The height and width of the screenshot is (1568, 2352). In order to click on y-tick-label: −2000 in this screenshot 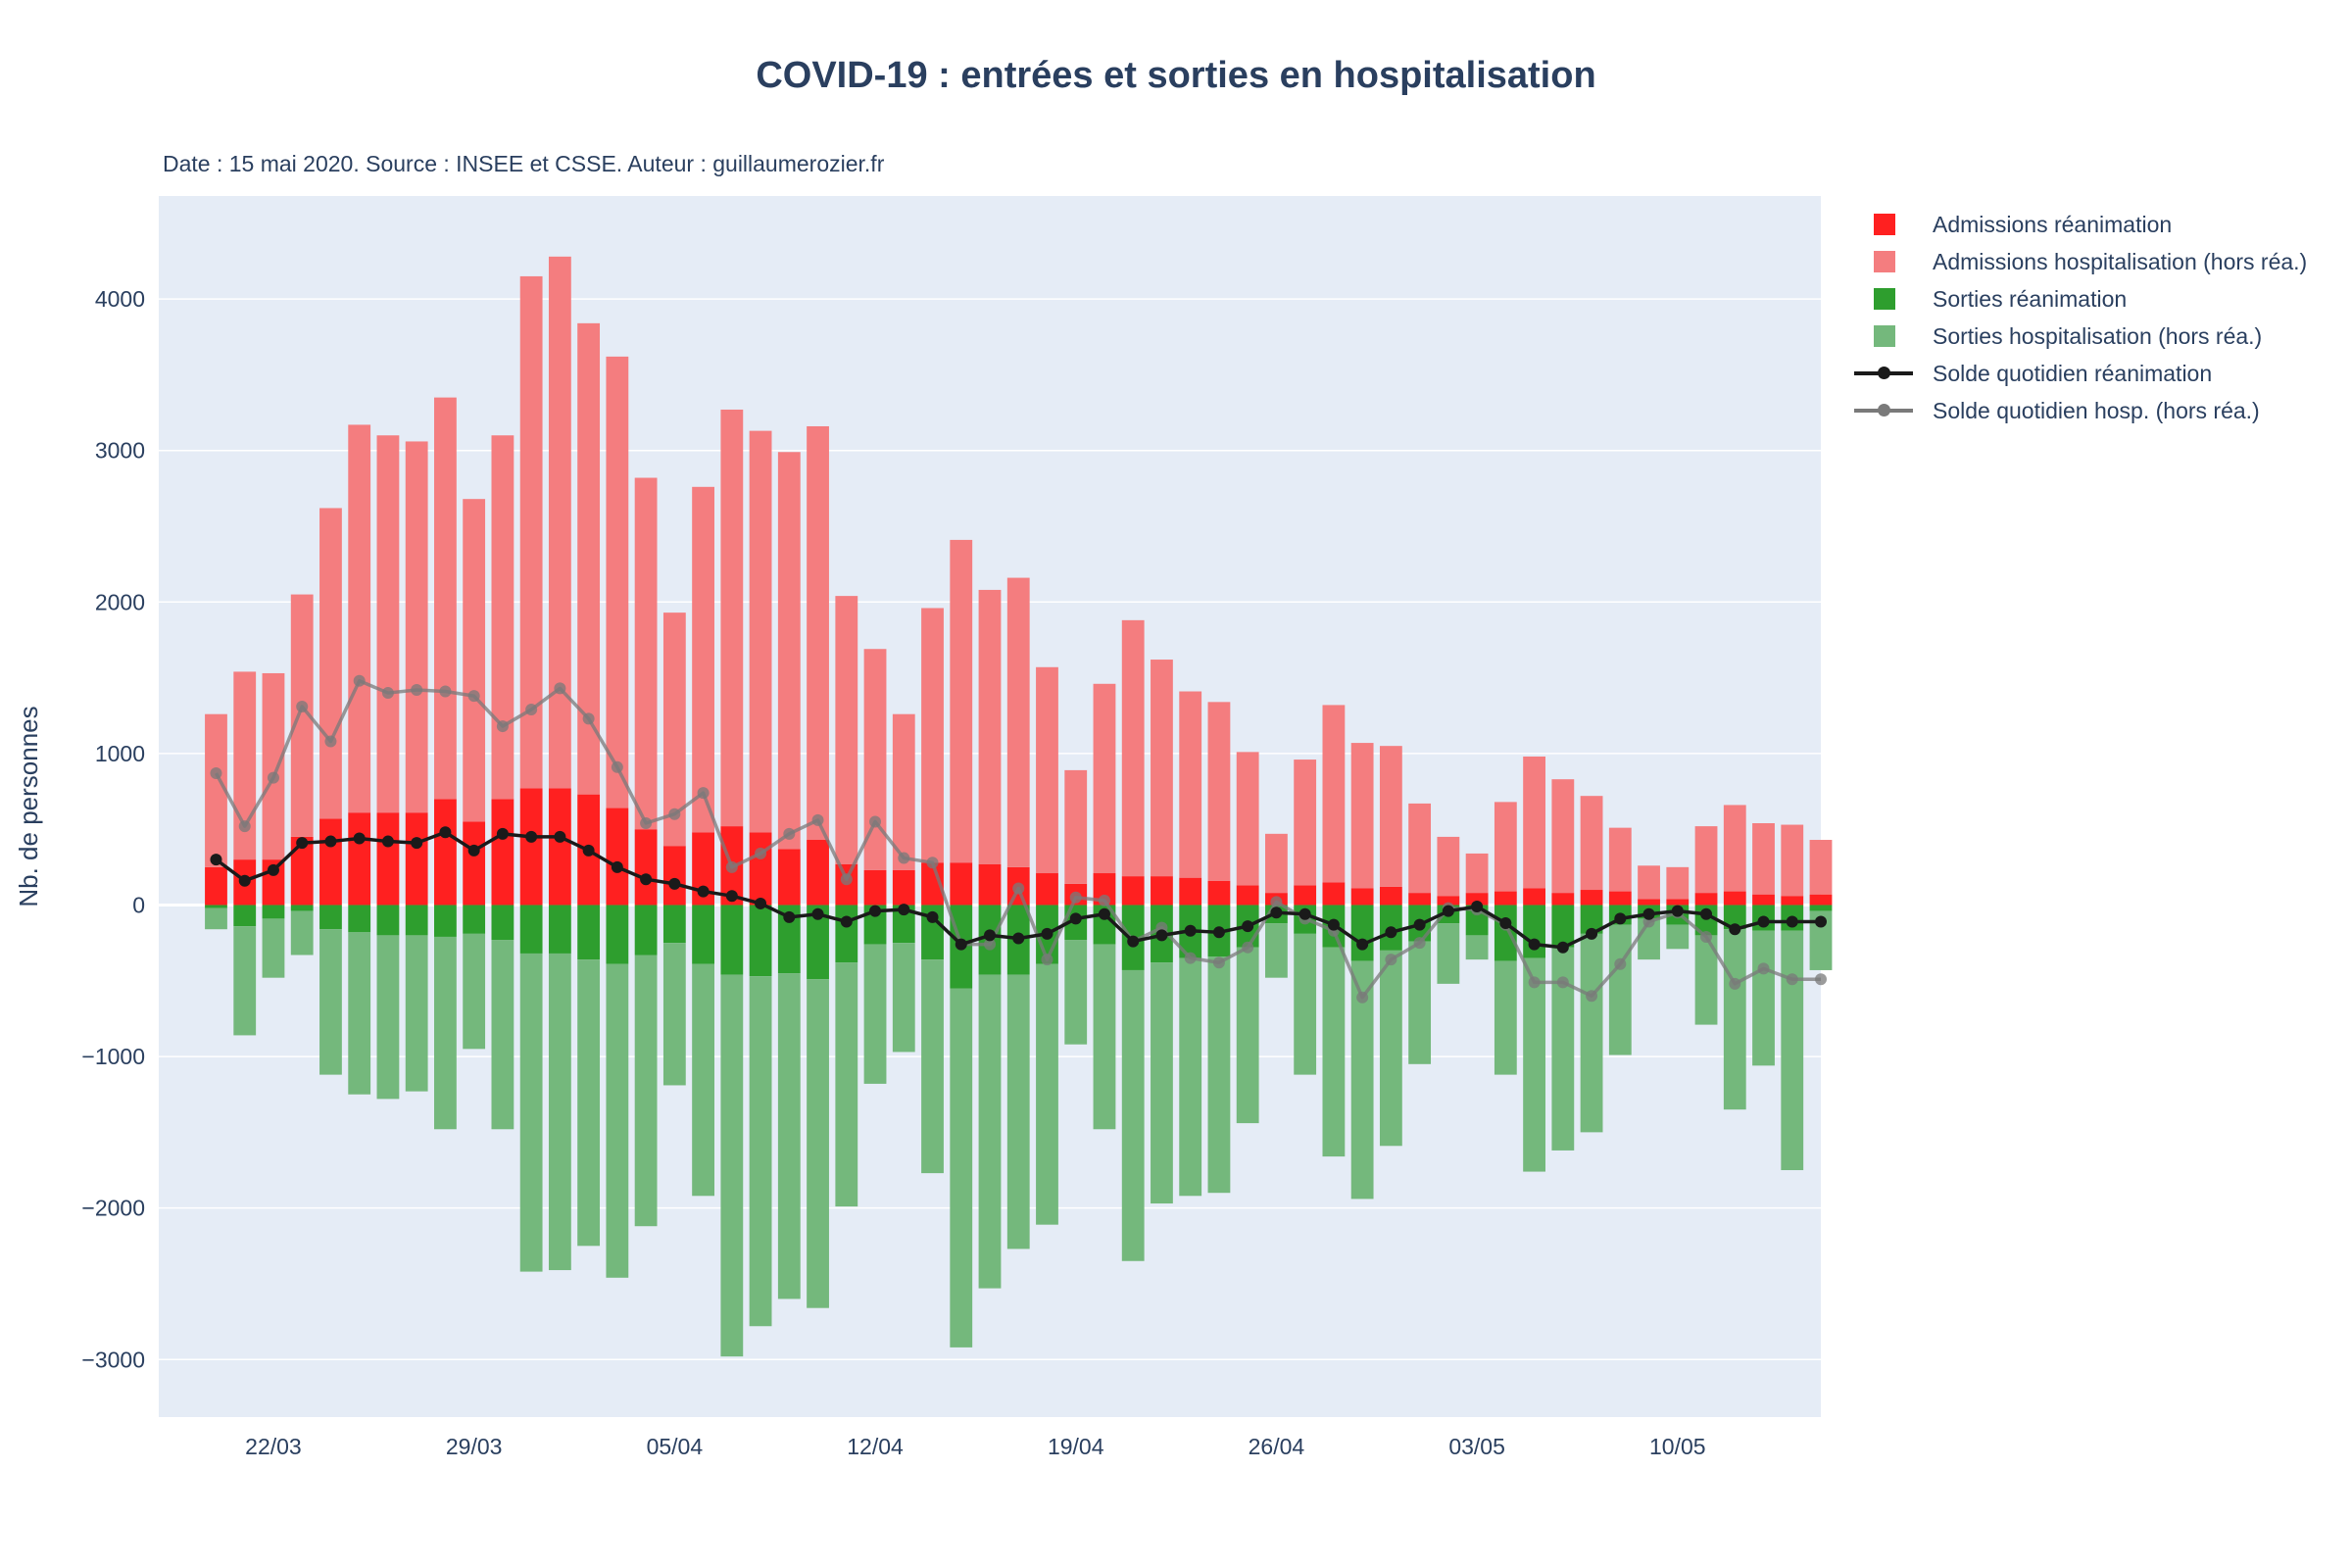, I will do `click(113, 1208)`.